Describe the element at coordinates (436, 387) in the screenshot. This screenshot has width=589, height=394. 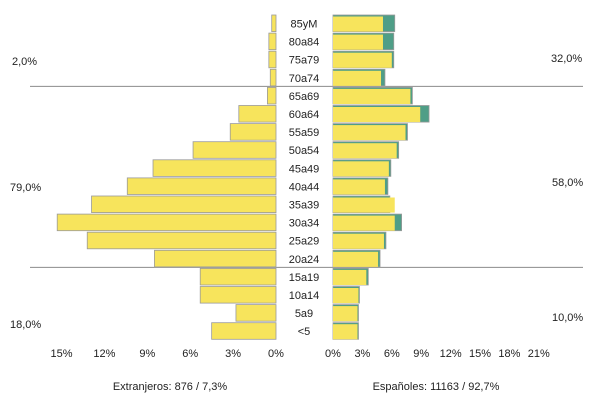
I see `right-series-label: Españoles: 11163 / 92,7%` at that location.